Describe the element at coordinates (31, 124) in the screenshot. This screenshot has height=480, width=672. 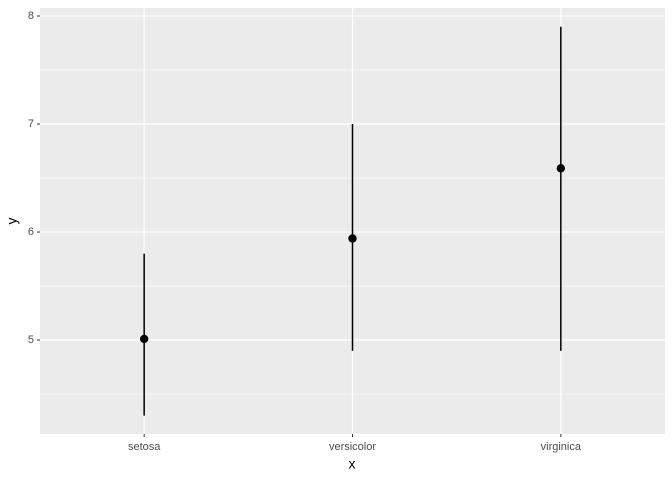
I see `y-tick-label: 7` at that location.